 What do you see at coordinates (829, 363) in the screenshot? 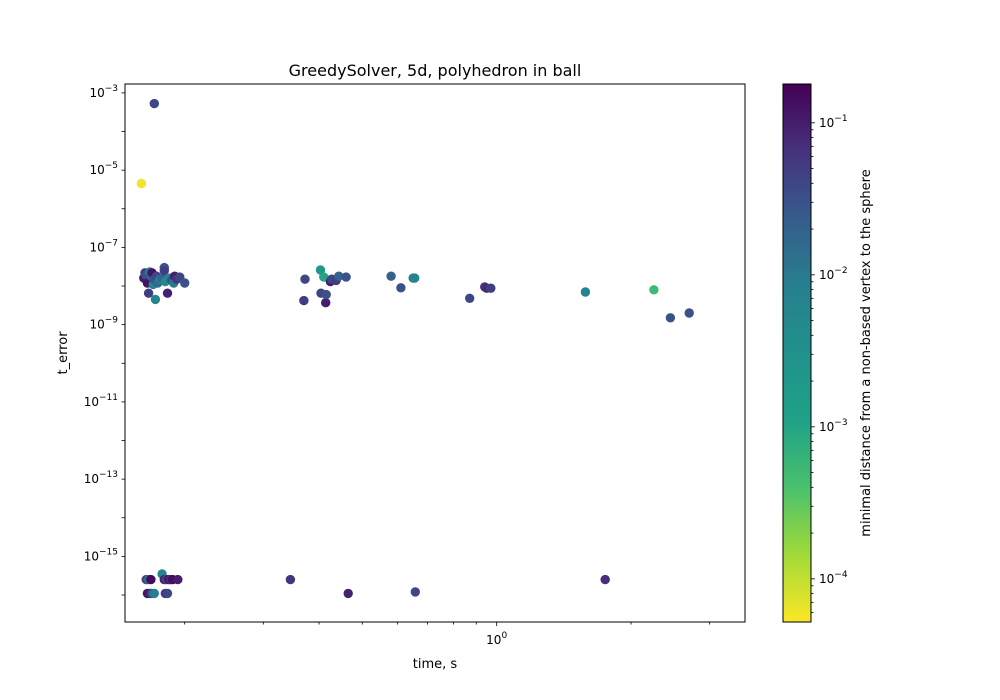
I see `colorbar-ticks: 10⁻¹ 10⁻² 10⁻³ 10⁻⁴` at bounding box center [829, 363].